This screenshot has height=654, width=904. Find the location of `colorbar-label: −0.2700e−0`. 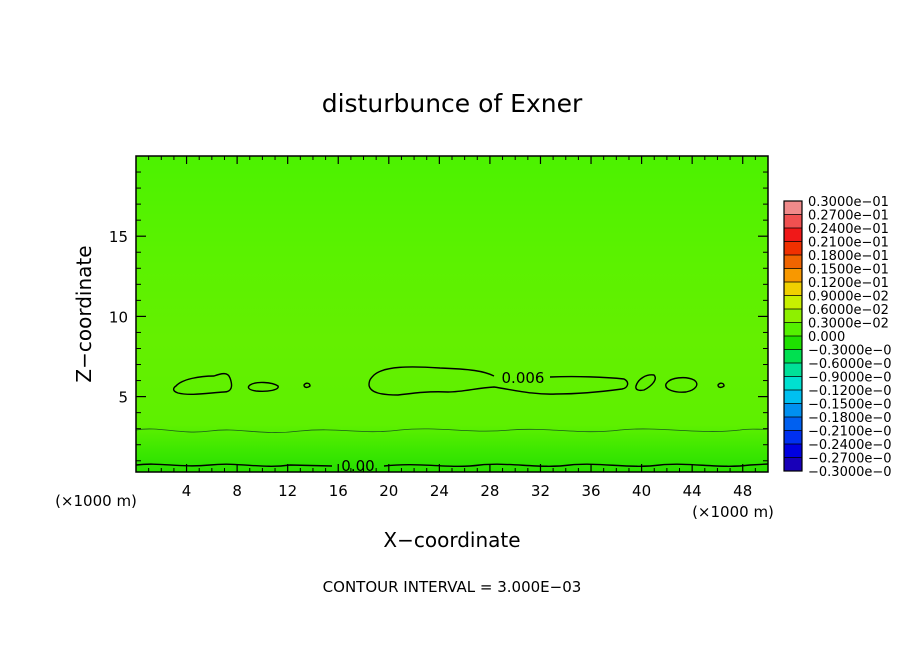

colorbar-label: −0.2700e−0 is located at coordinates (850, 459).